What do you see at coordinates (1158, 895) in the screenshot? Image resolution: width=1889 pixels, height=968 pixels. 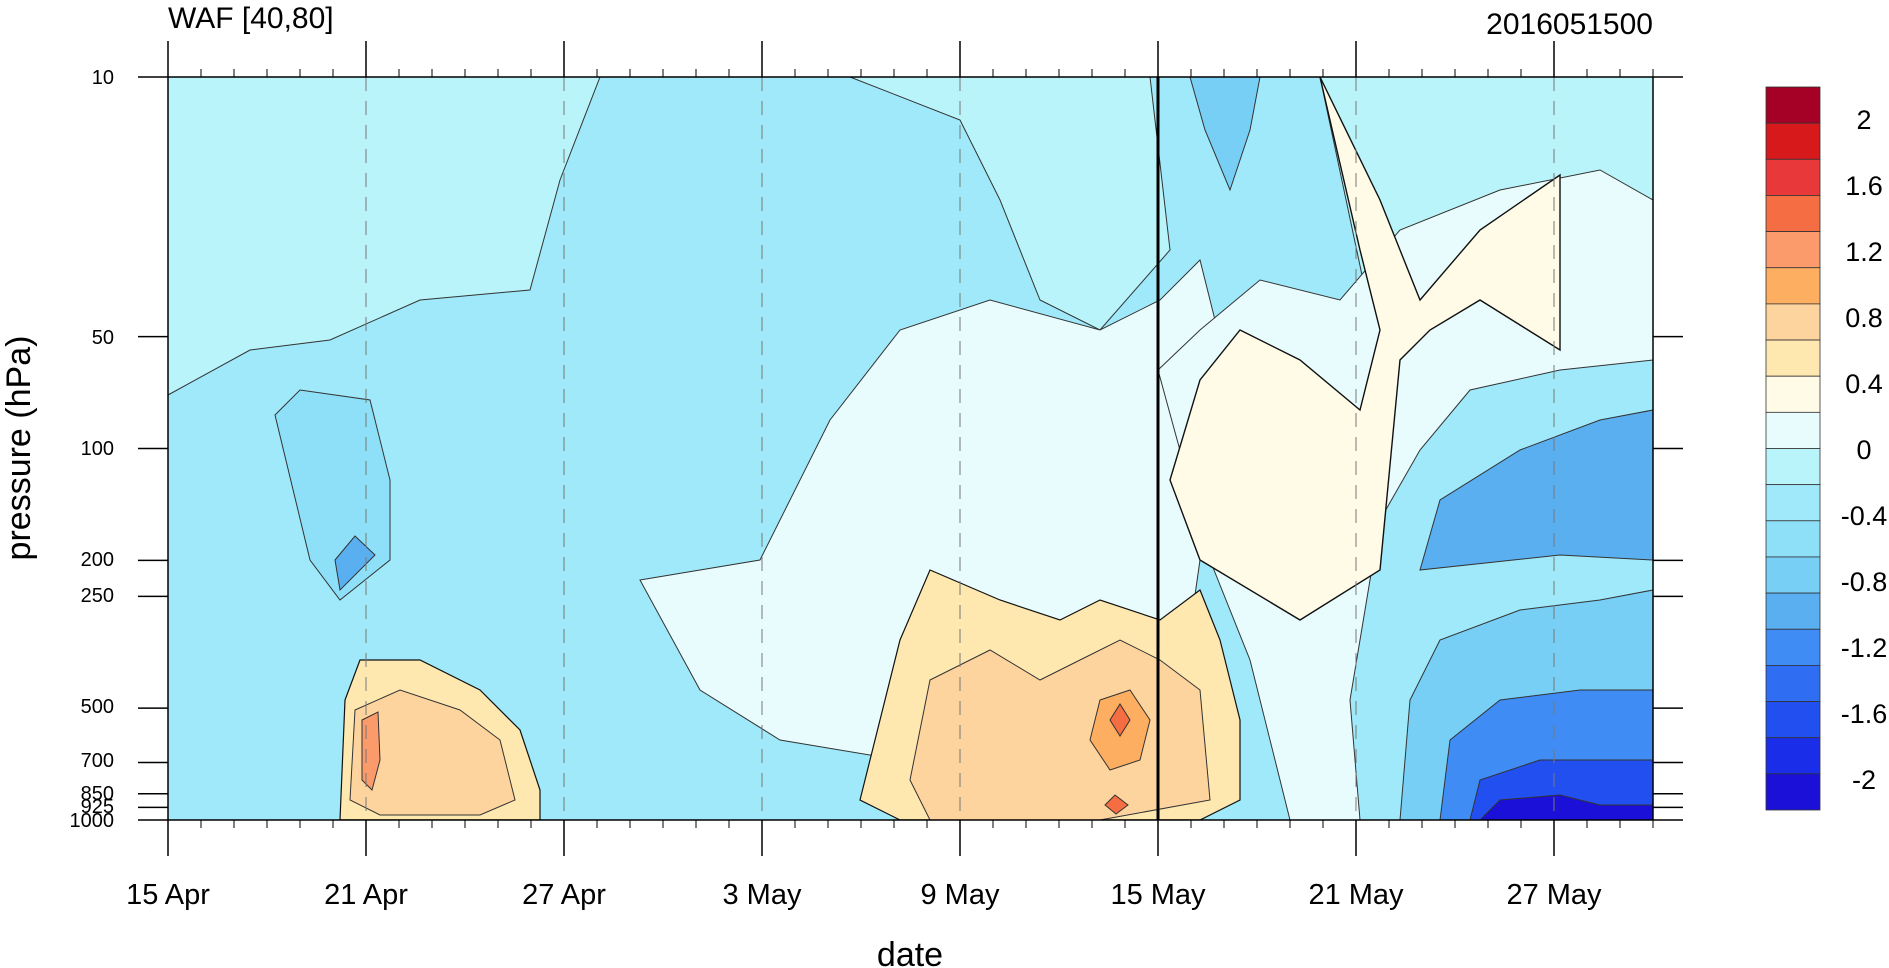 I see `x-tick-label: 15 May` at bounding box center [1158, 895].